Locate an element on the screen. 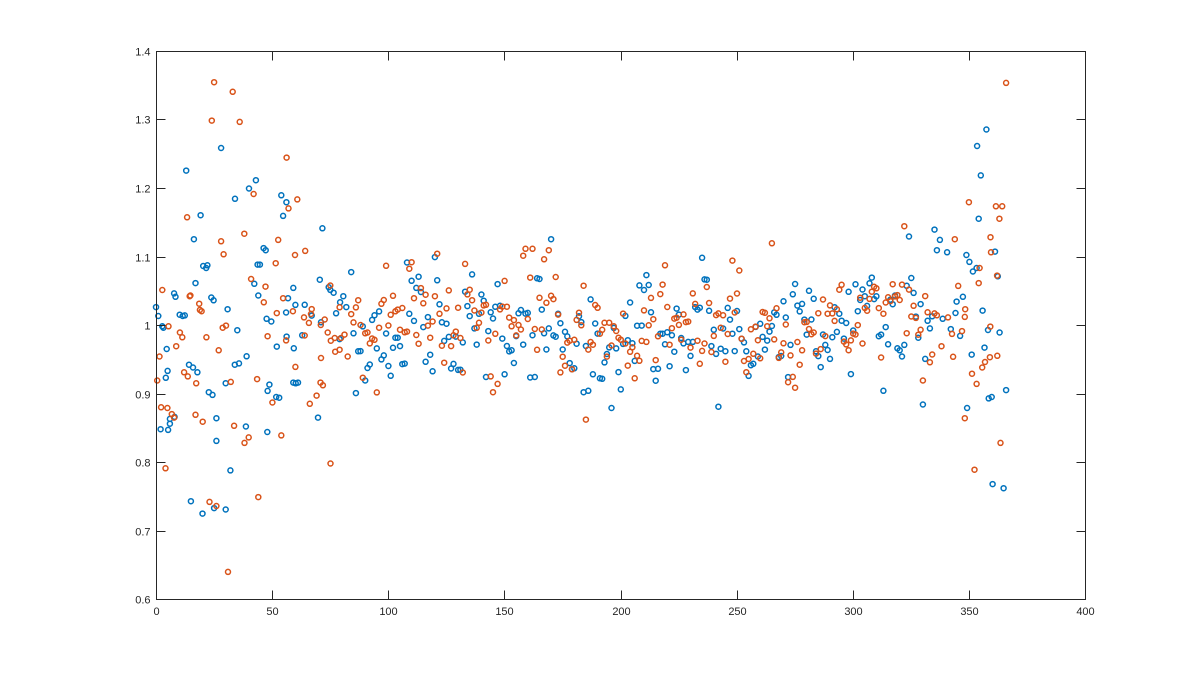 Image resolution: width=1200 pixels, height=675 pixels. svg-text: 0.6 is located at coordinates (142, 601).